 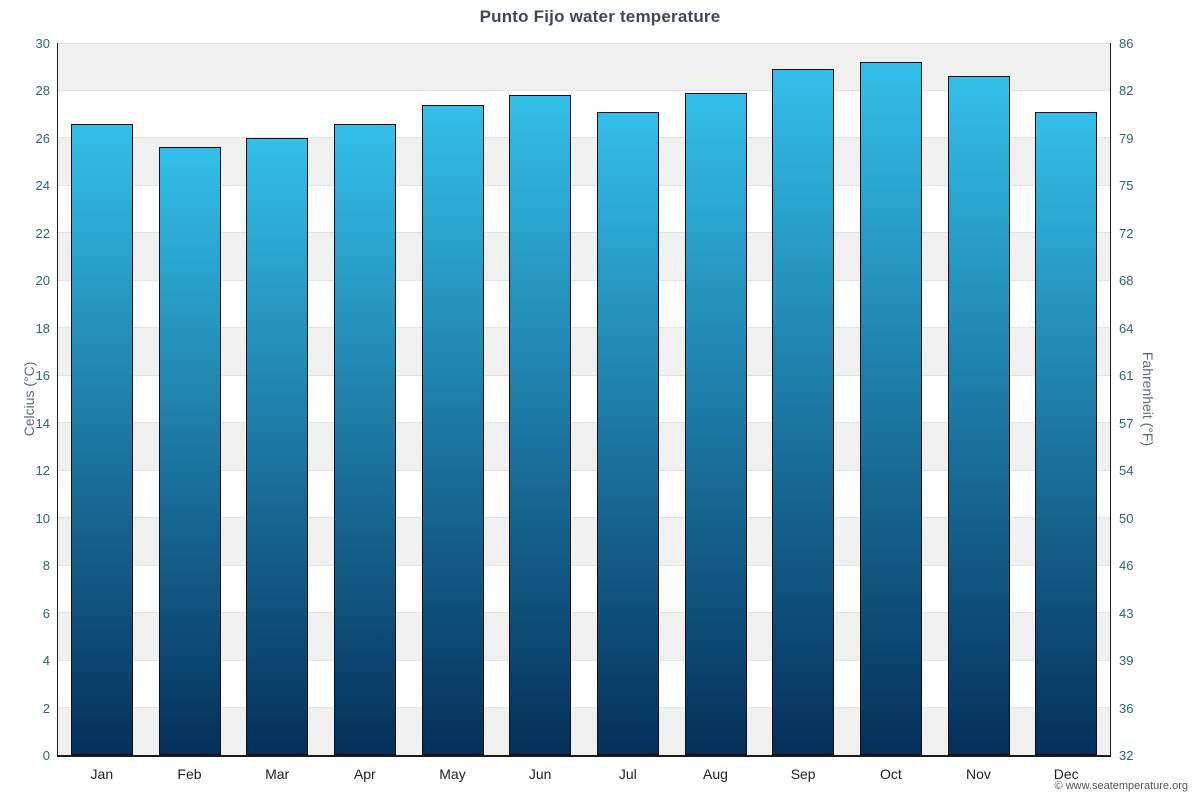 I want to click on fahrenheit-tick-label: 86, so click(x=1126, y=43).